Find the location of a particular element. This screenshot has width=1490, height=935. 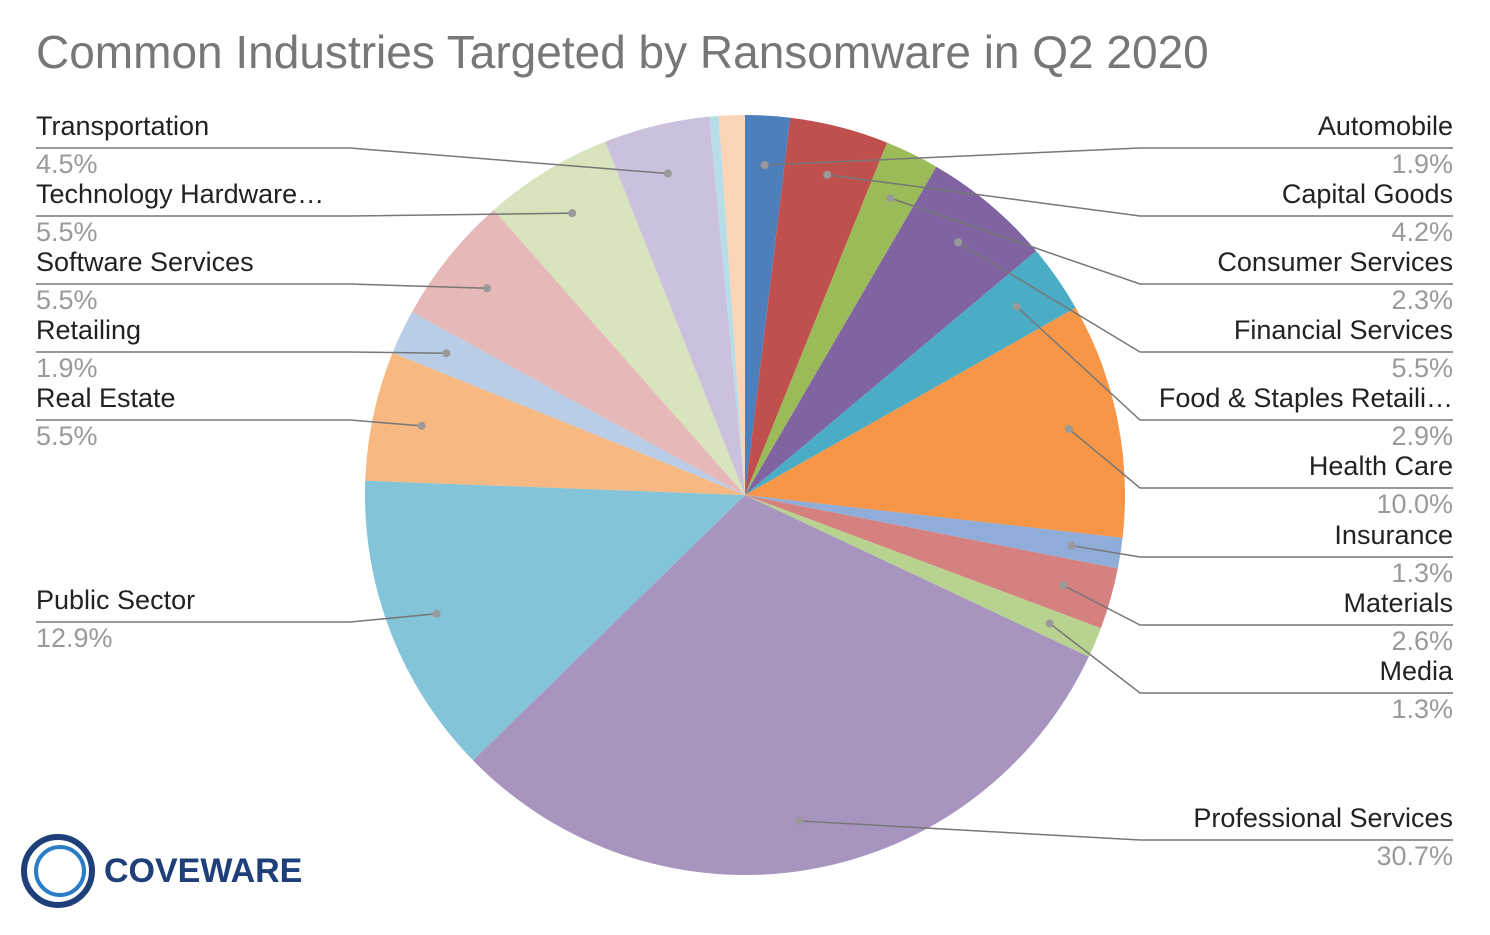

value-label: 12.9% is located at coordinates (74, 638).